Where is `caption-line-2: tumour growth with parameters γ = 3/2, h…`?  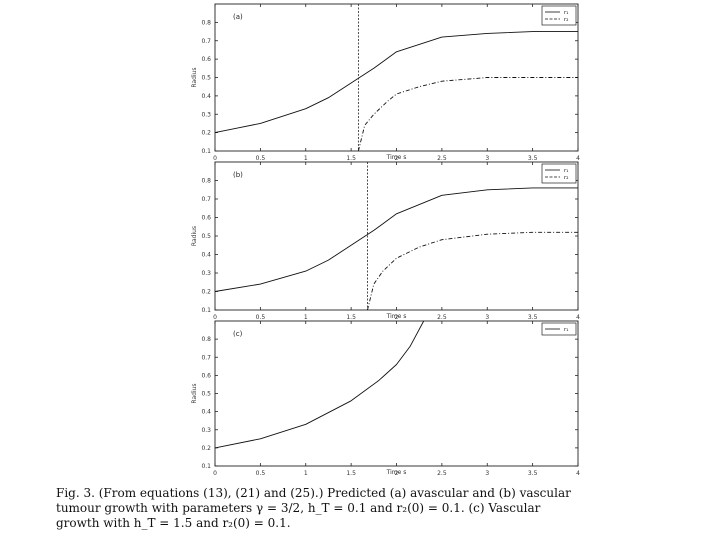 caption-line-2: tumour growth with parameters γ = 3/2, h… is located at coordinates (298, 508).